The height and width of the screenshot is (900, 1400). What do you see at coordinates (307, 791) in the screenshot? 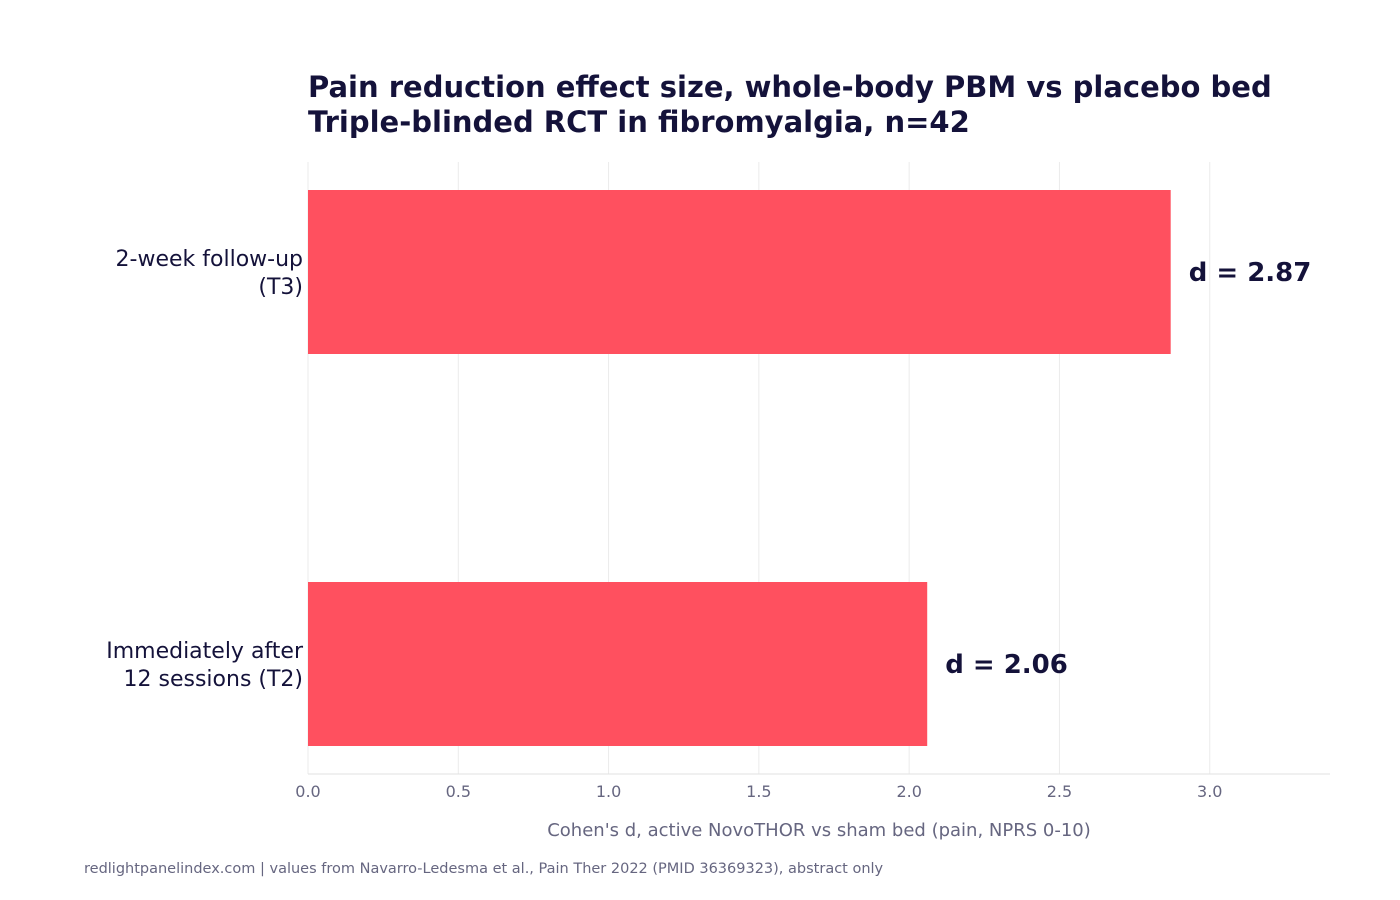
I see `x-tick-label-0: 0.0` at bounding box center [307, 791].